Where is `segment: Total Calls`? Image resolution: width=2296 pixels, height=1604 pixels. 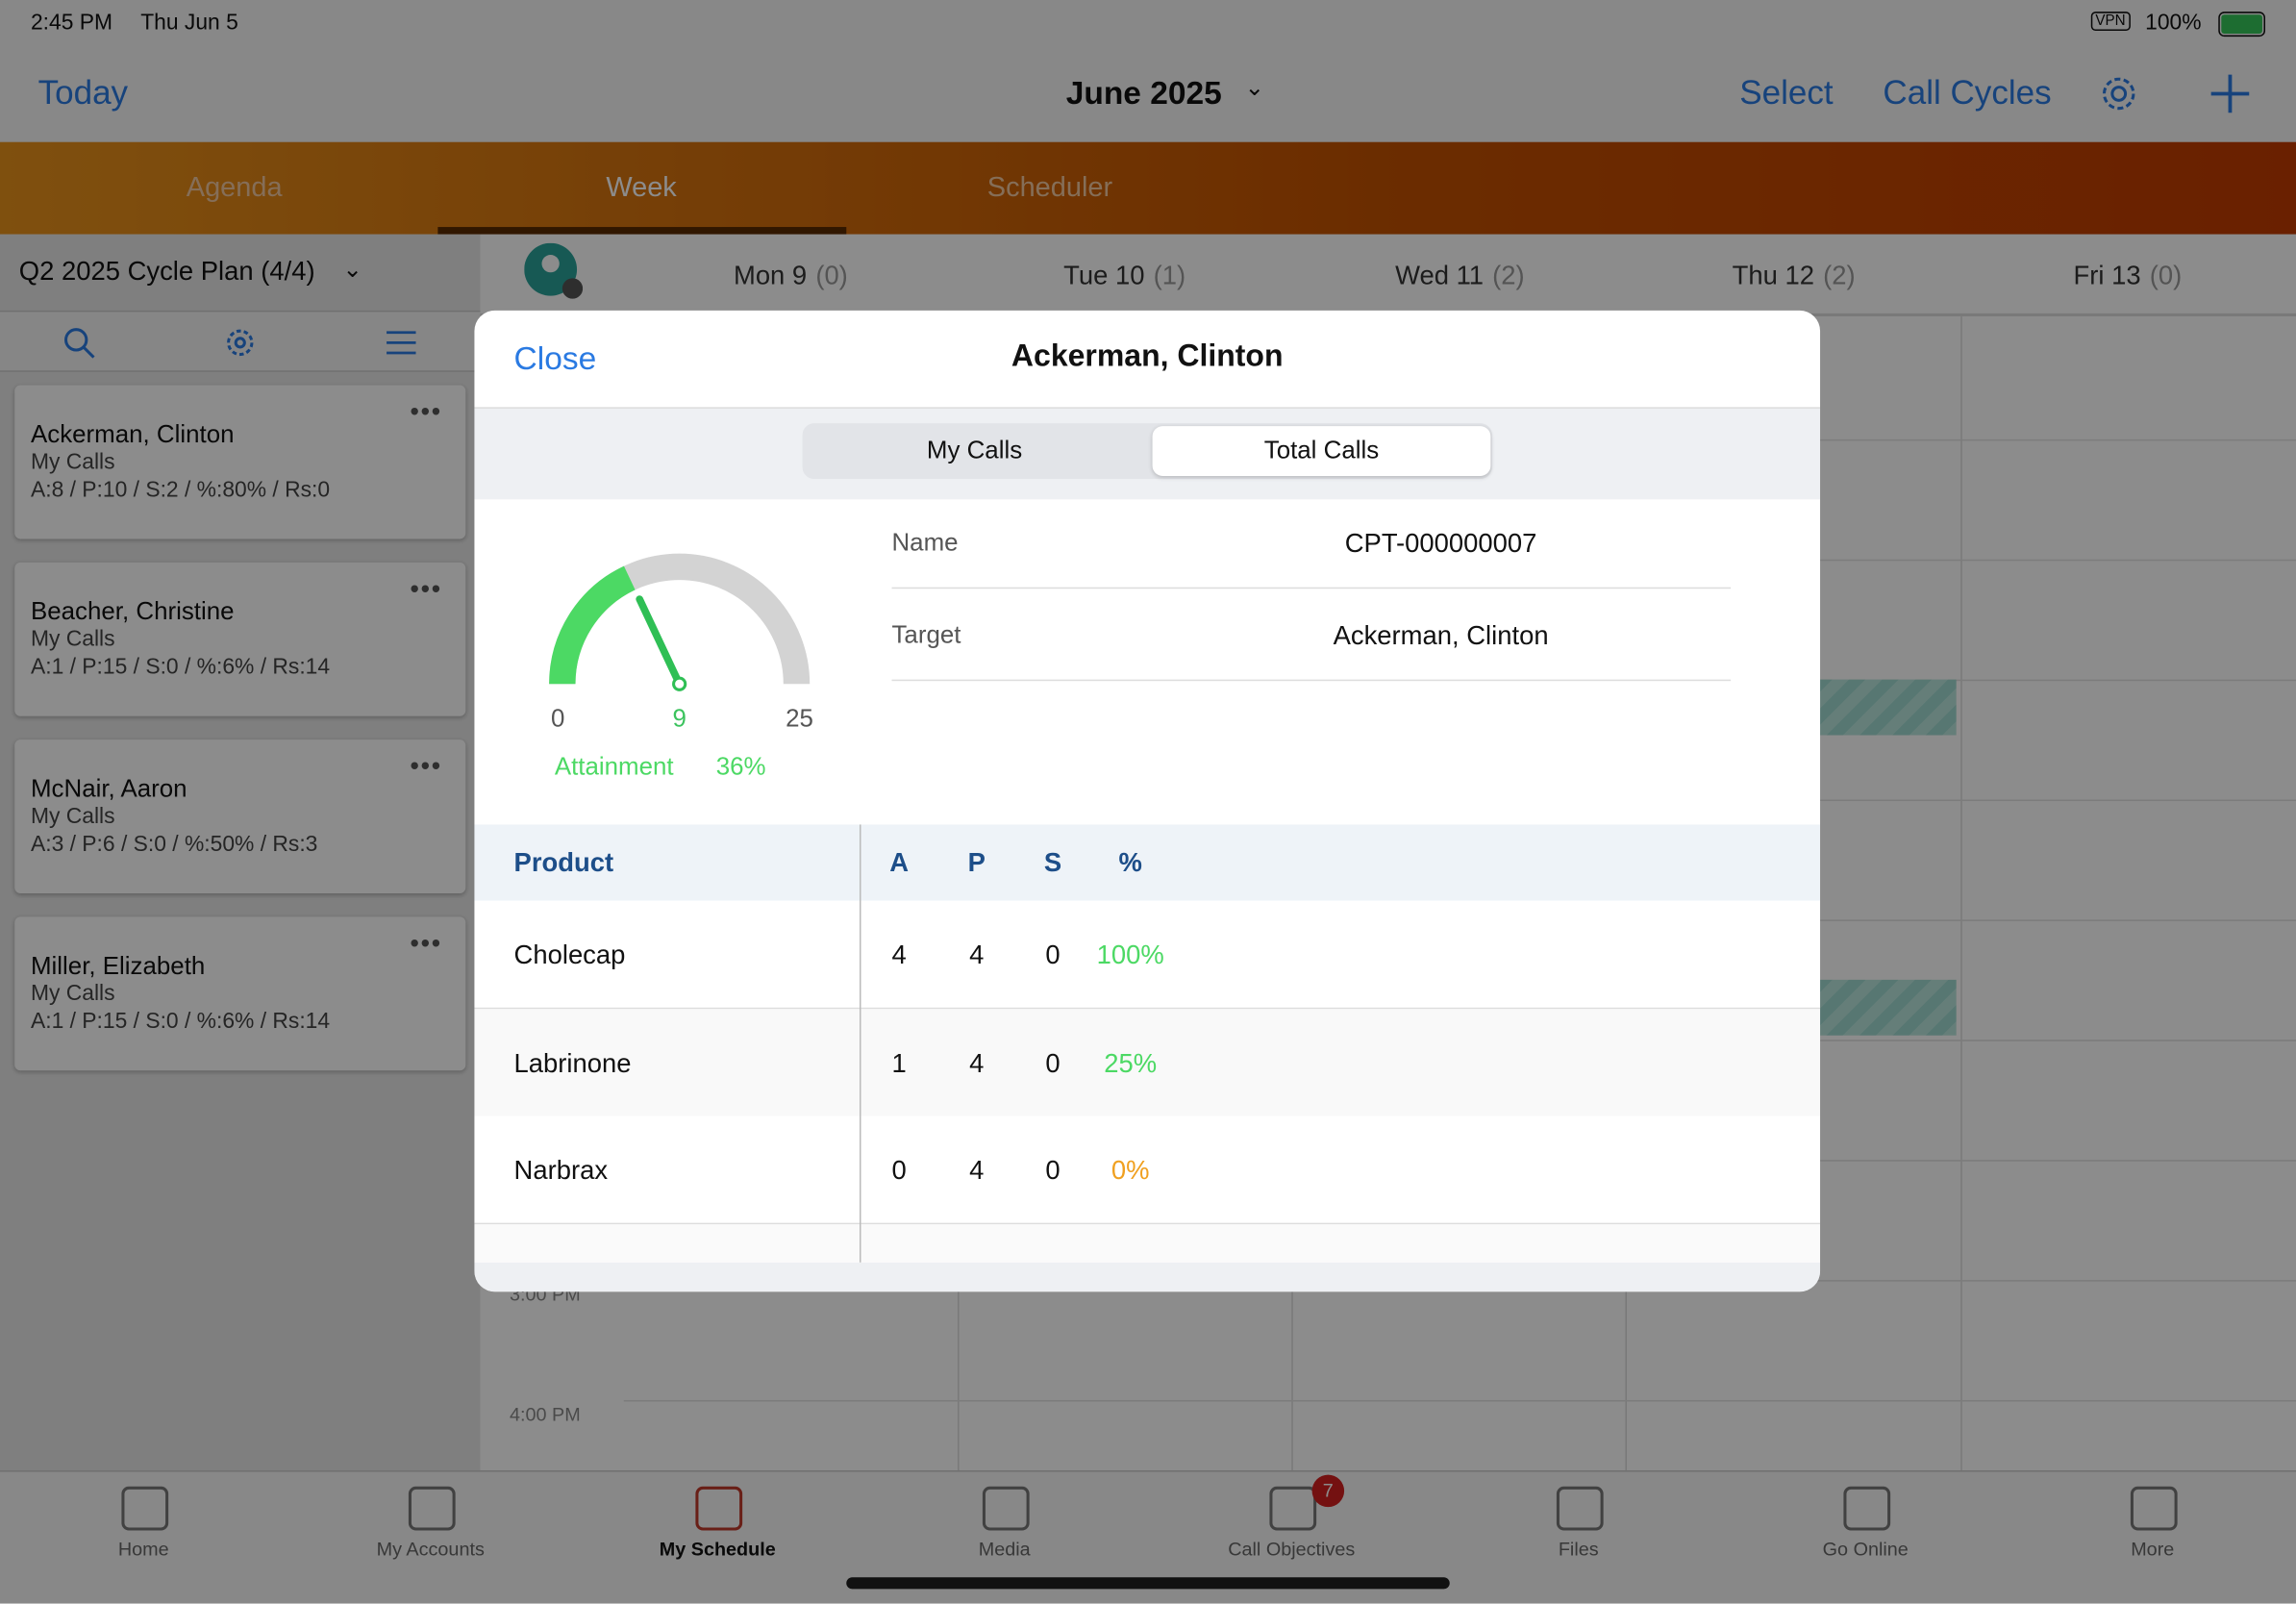 segment: Total Calls is located at coordinates (1321, 451).